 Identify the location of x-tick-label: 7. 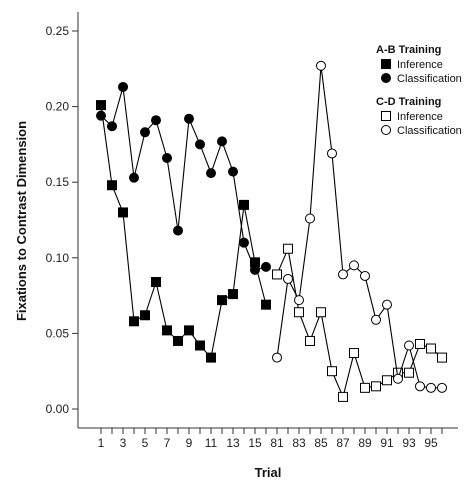
(167, 443).